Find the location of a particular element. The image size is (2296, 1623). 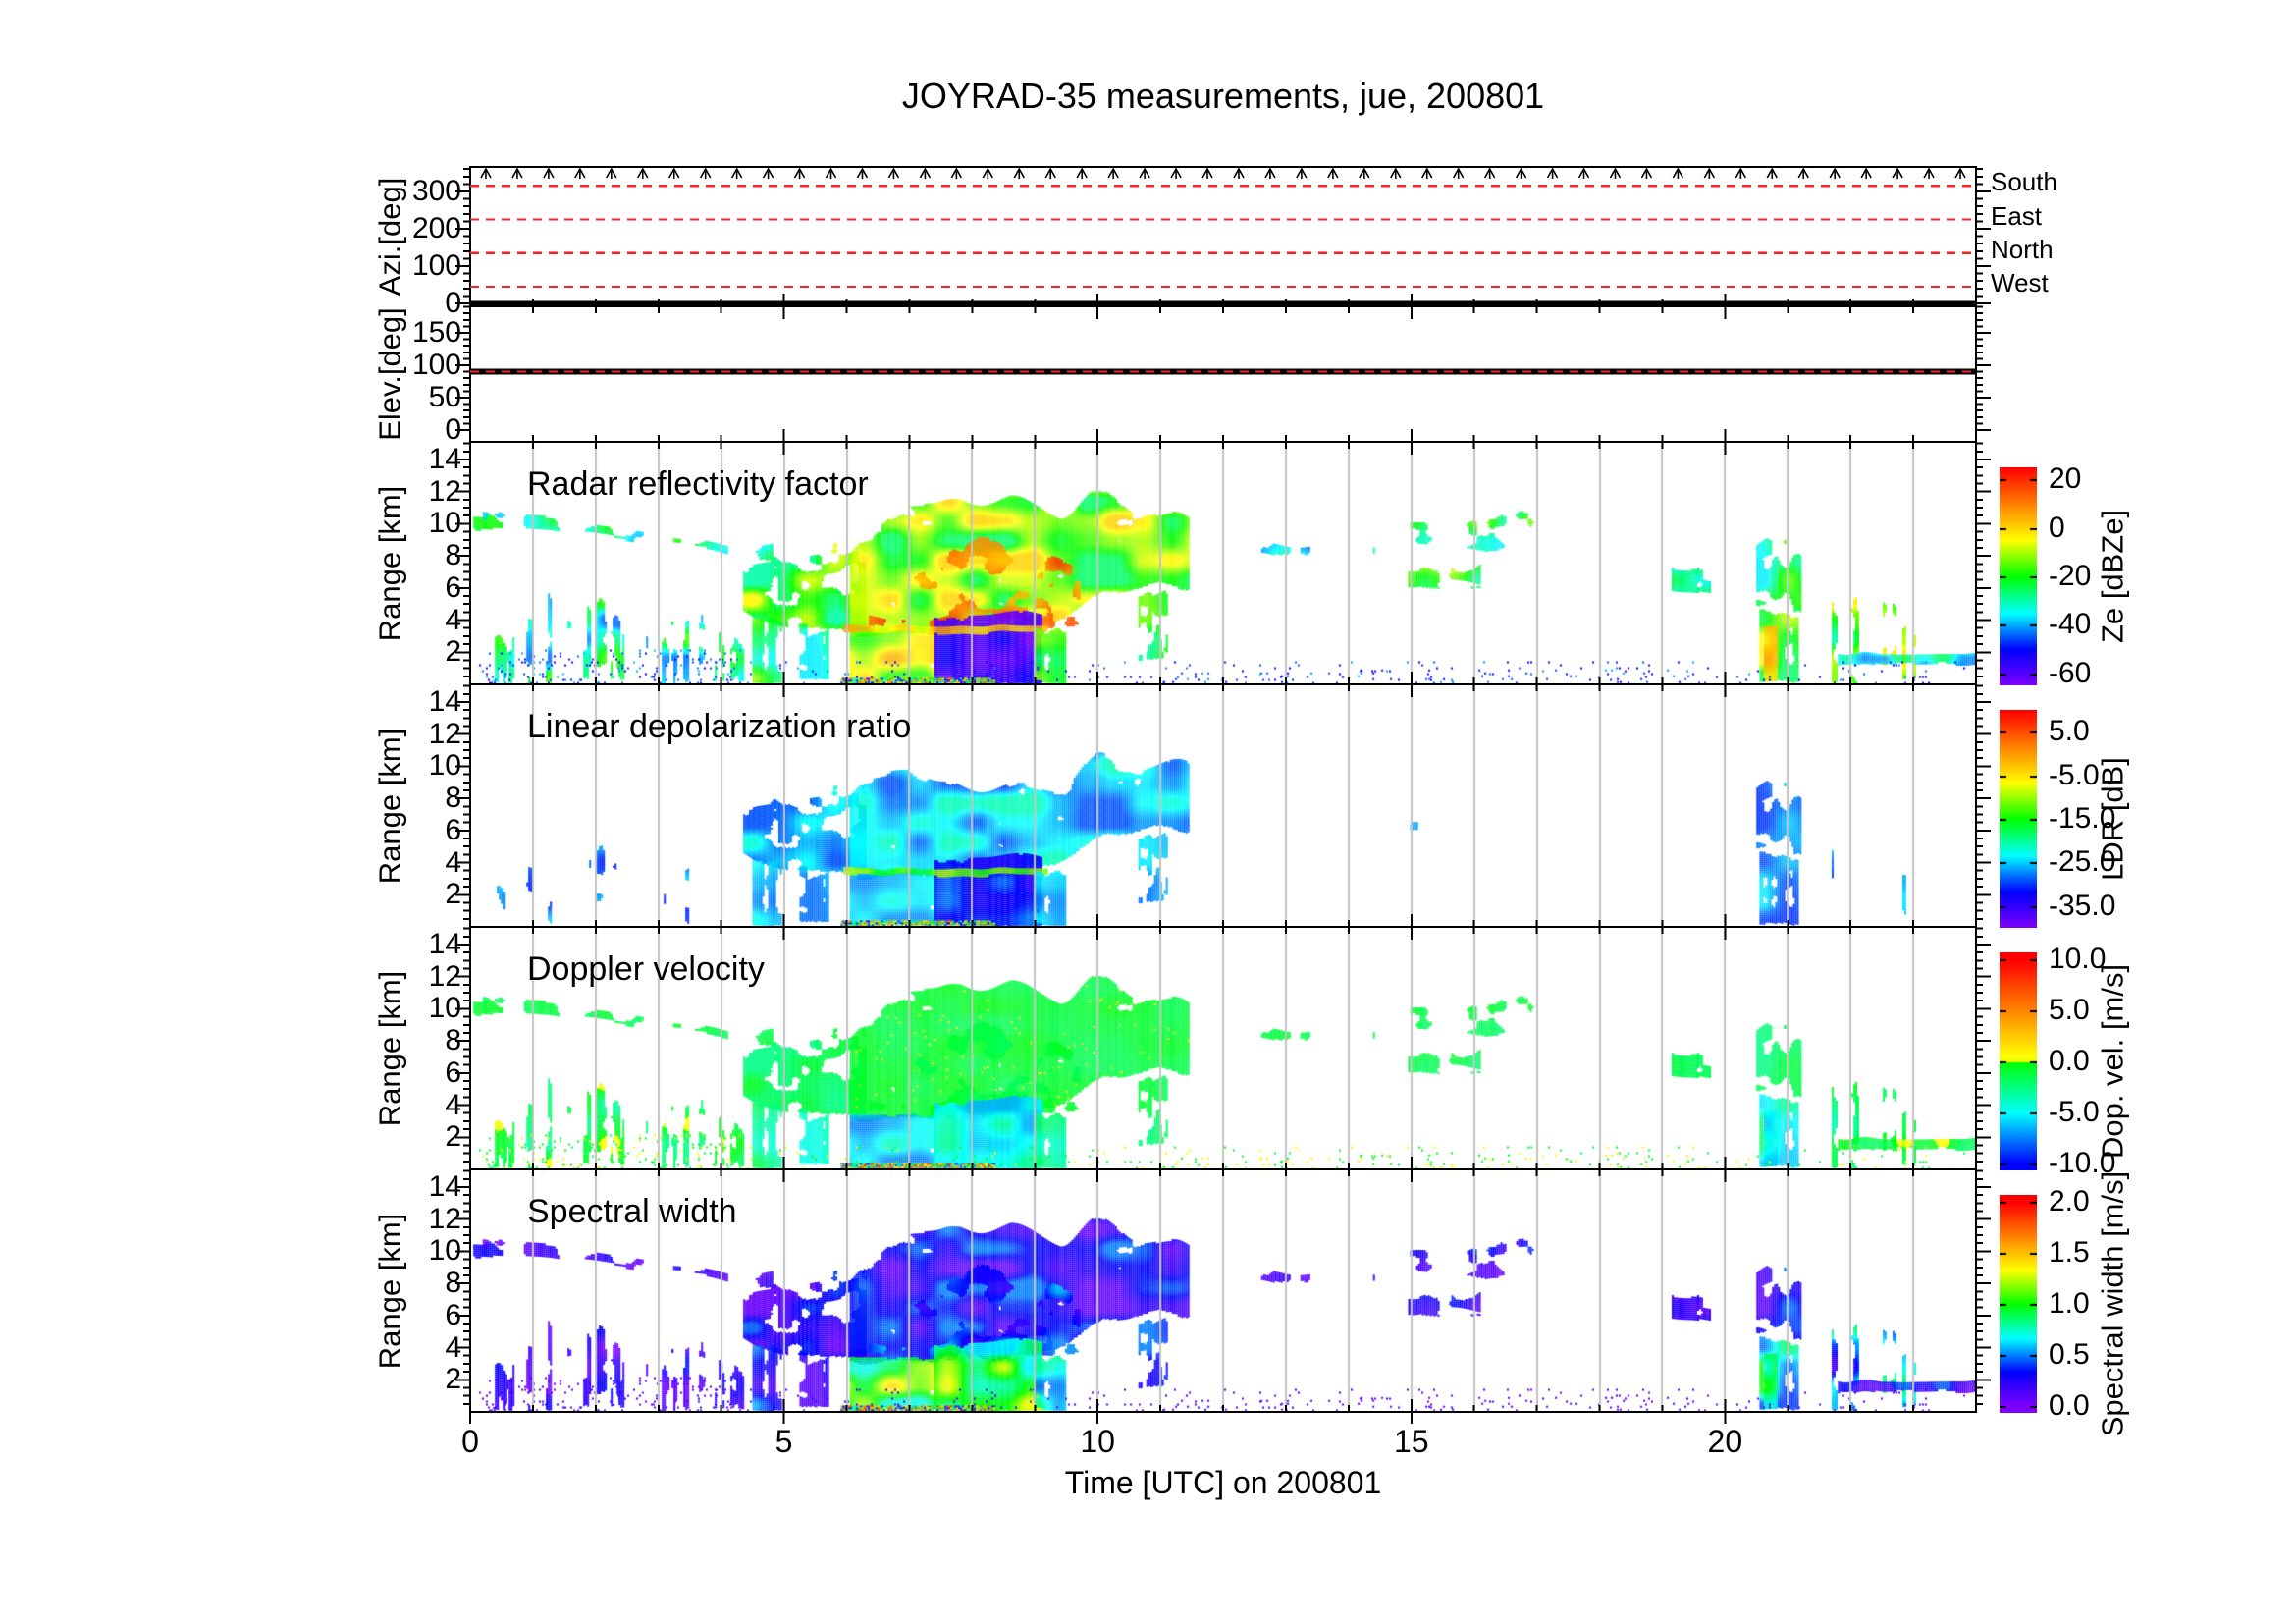

direction-label: East is located at coordinates (2017, 216).